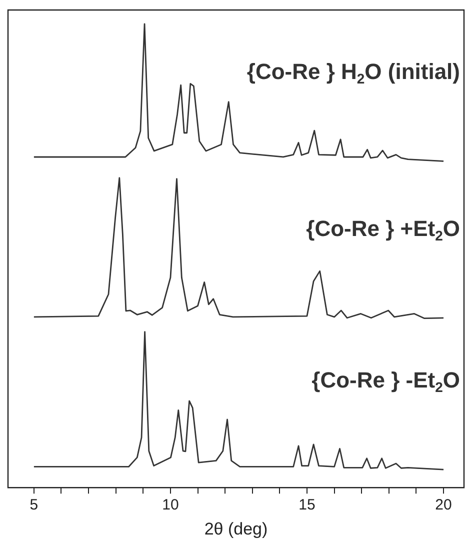  Describe the element at coordinates (236, 528) in the screenshot. I see `x-axis-title: 2θ (deg)` at that location.